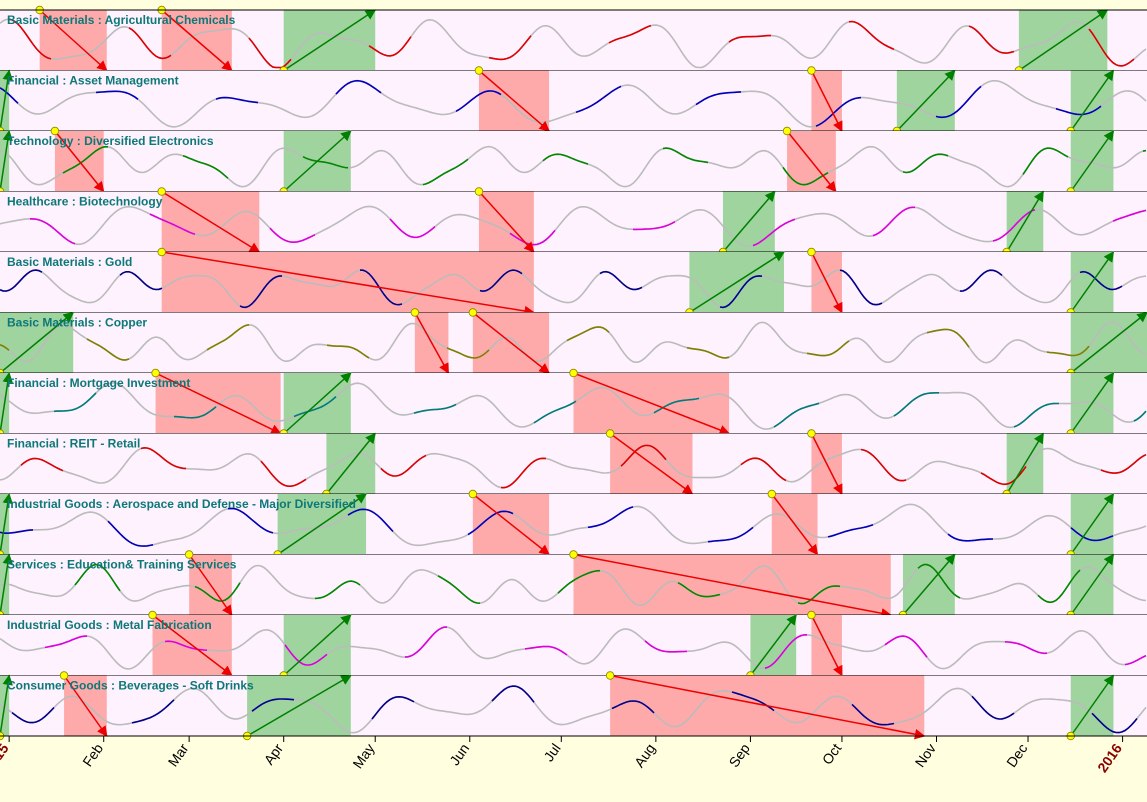 The height and width of the screenshot is (802, 1147). I want to click on sector-panel: Basic Materials : Gold, so click(573, 282).